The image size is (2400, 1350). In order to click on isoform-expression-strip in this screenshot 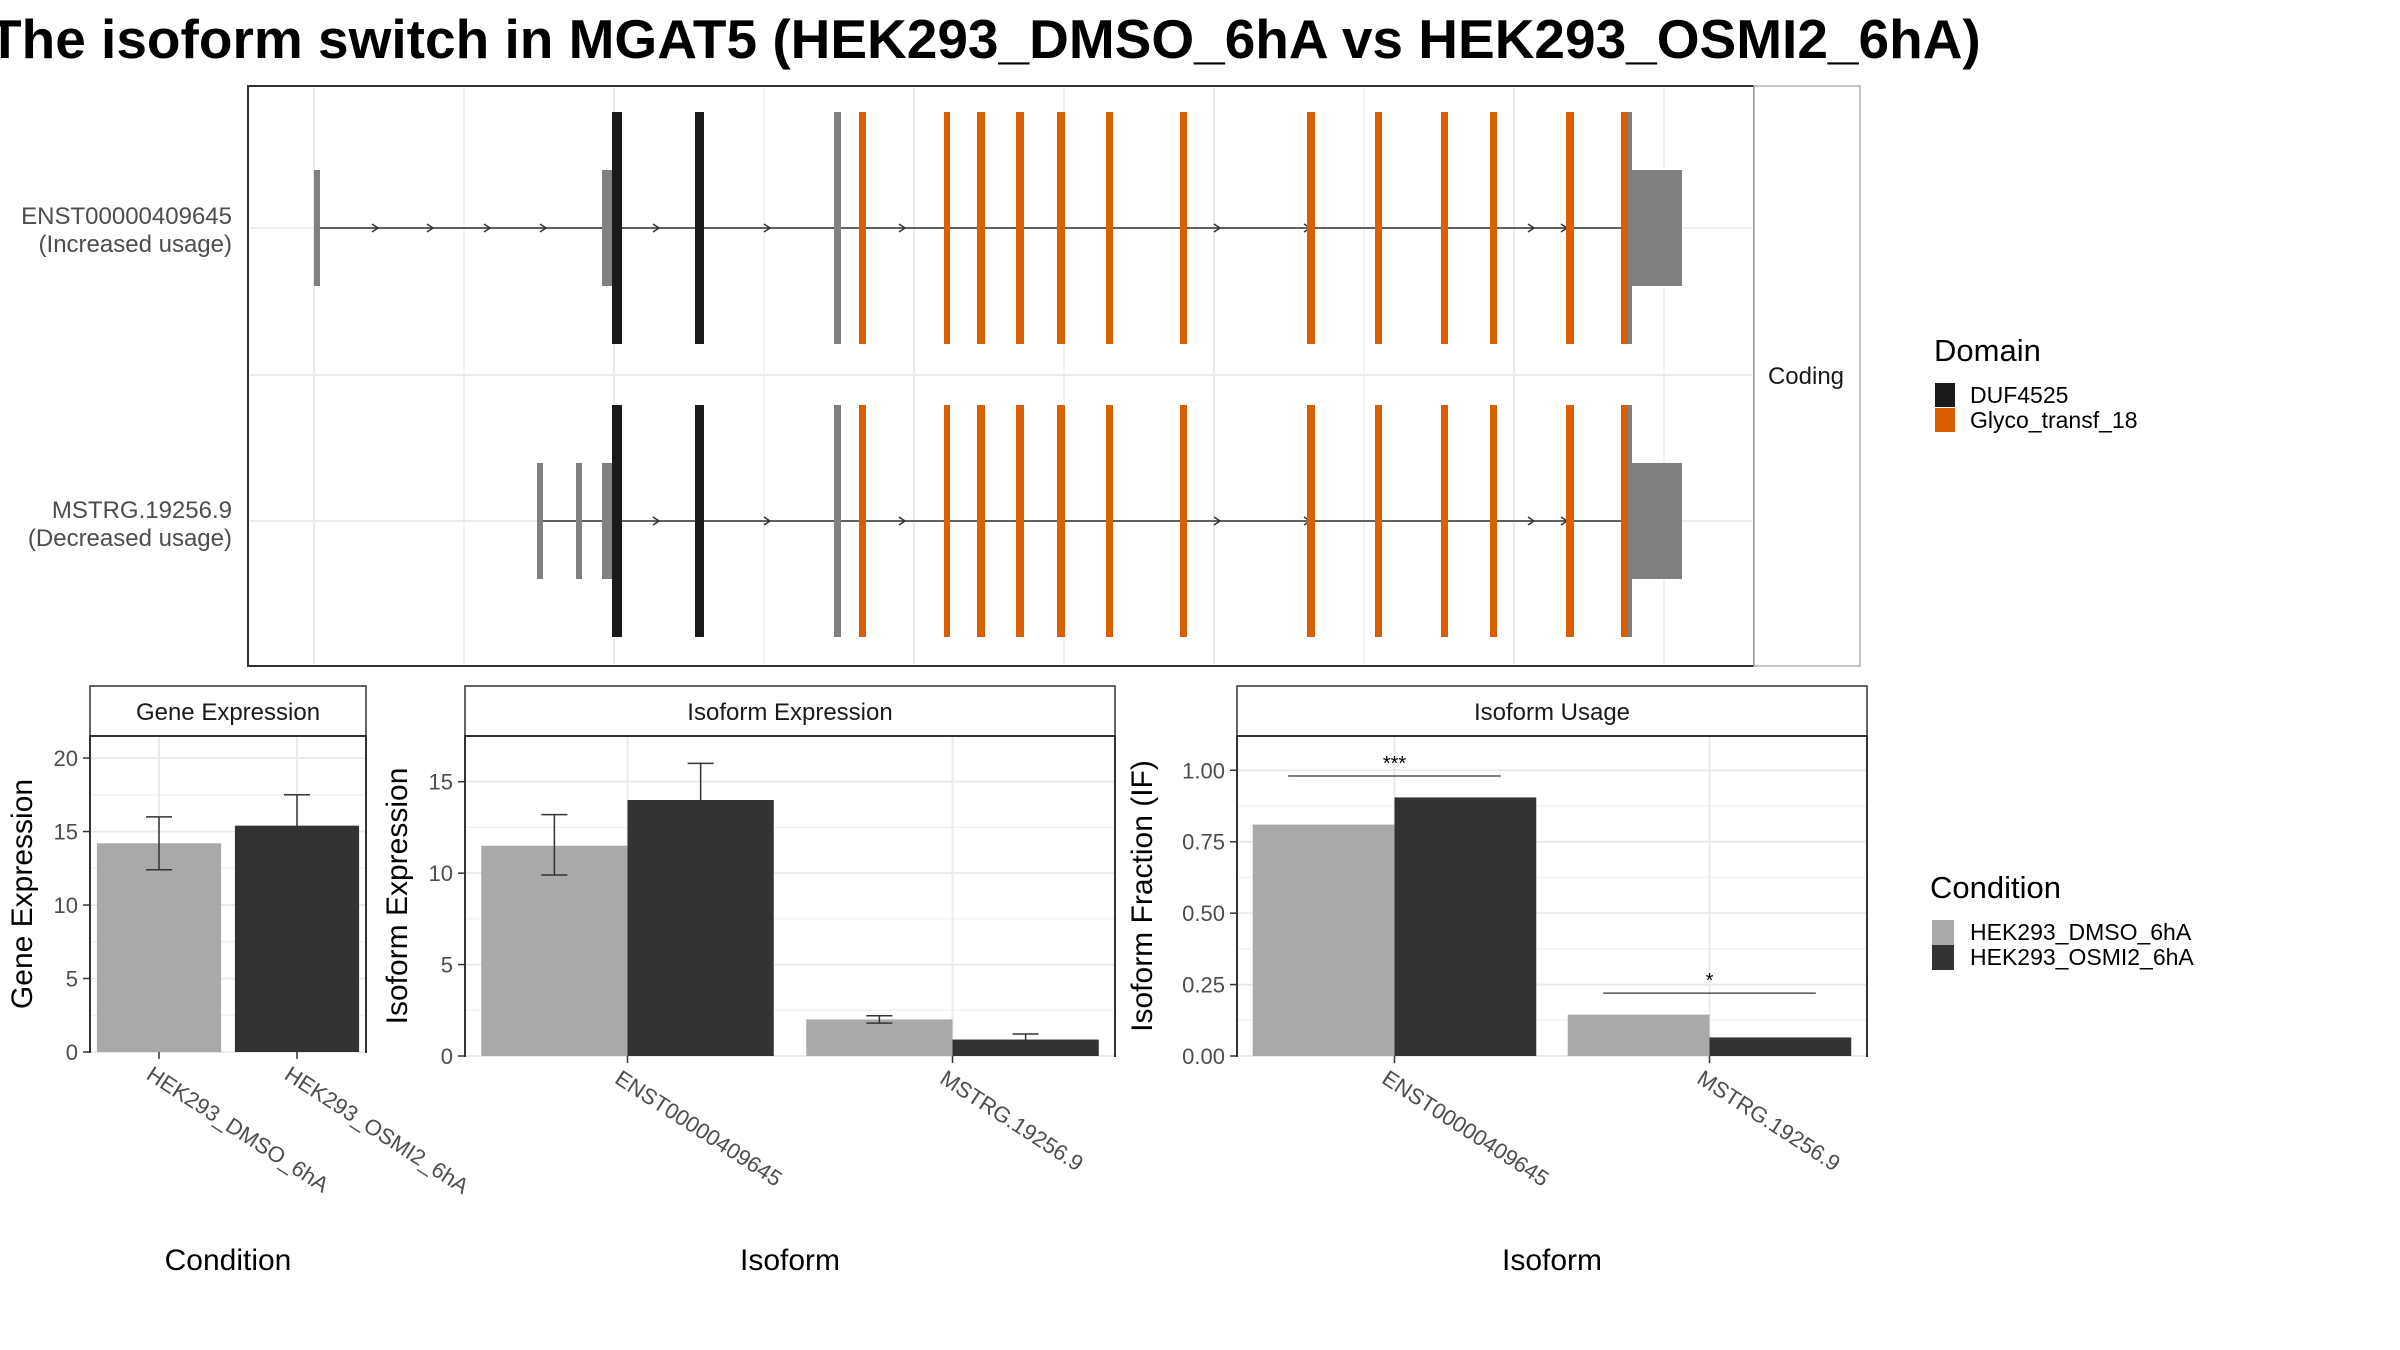, I will do `click(790, 711)`.